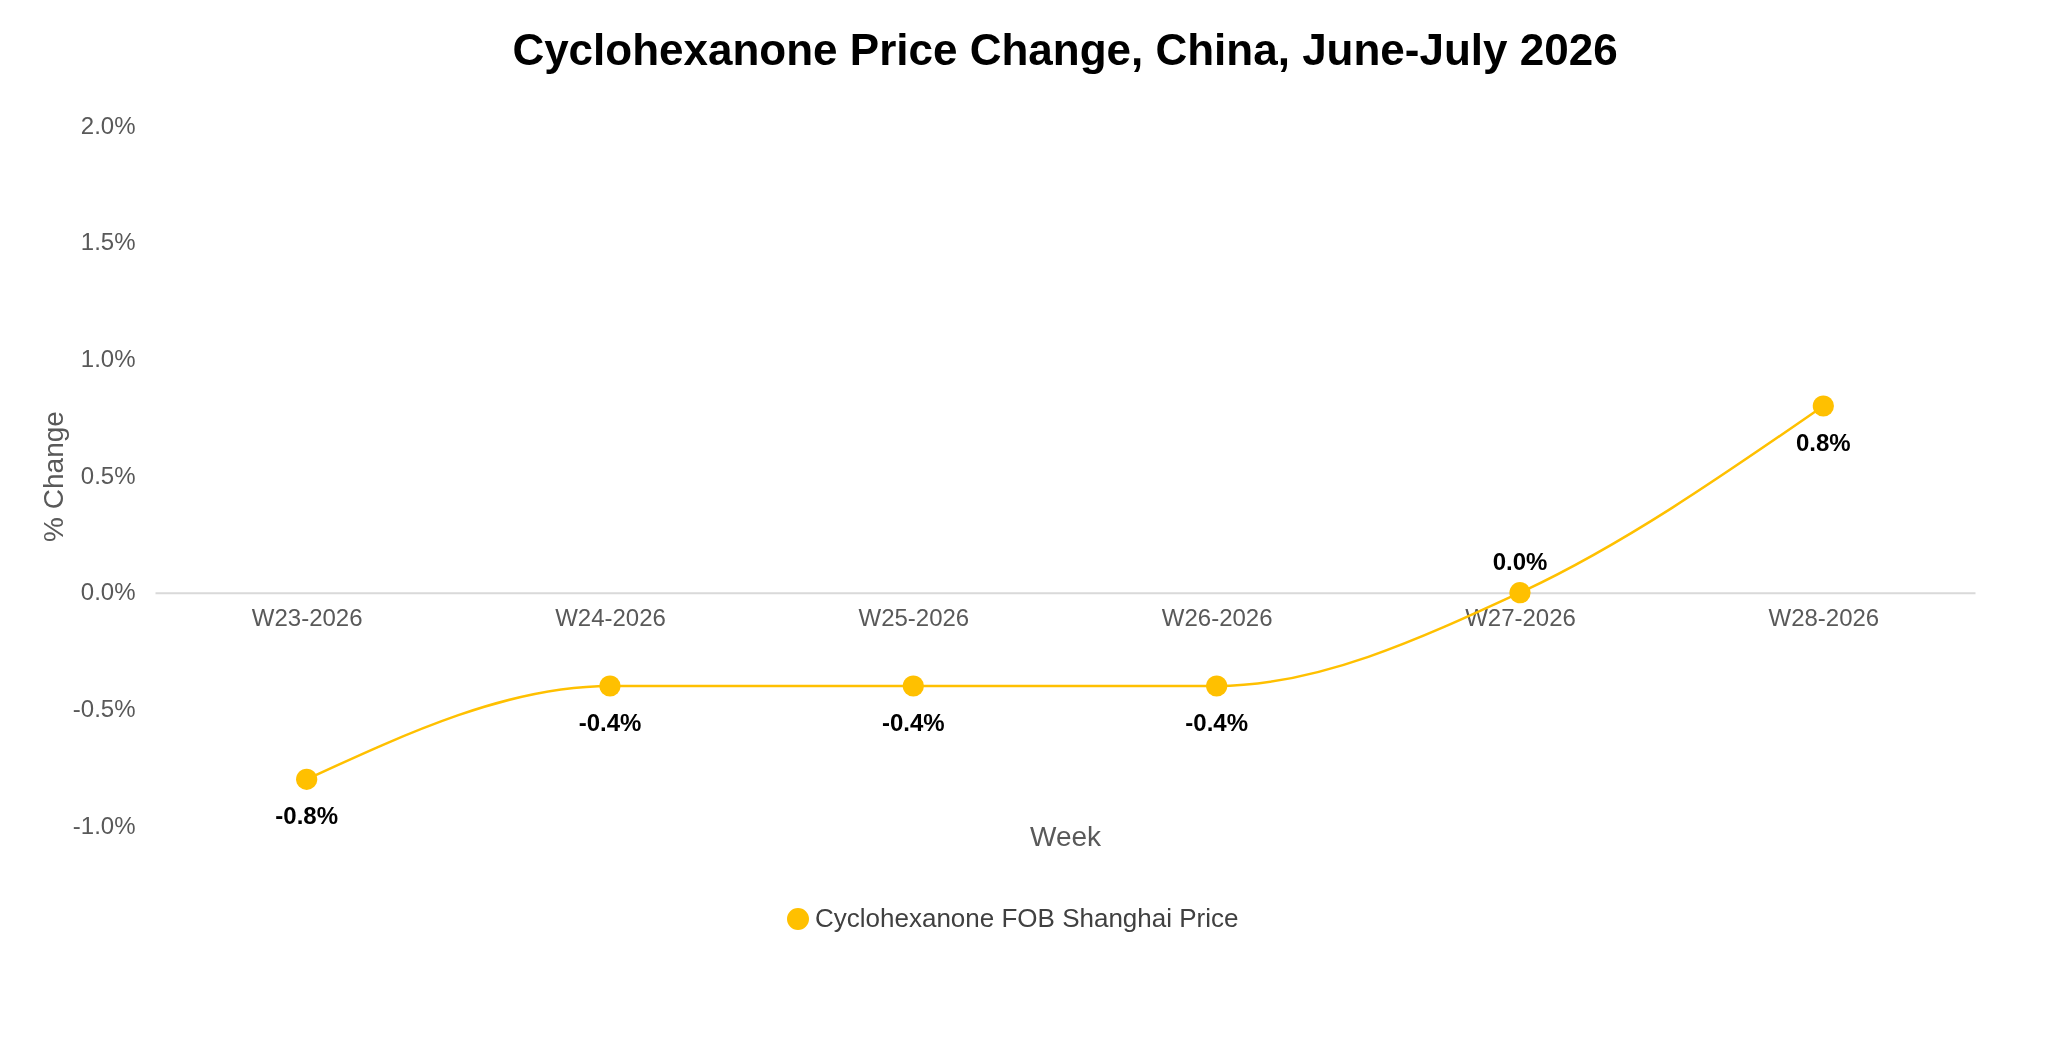 The width and height of the screenshot is (2071, 1055). What do you see at coordinates (1066, 837) in the screenshot?
I see `x-axis-title: Week` at bounding box center [1066, 837].